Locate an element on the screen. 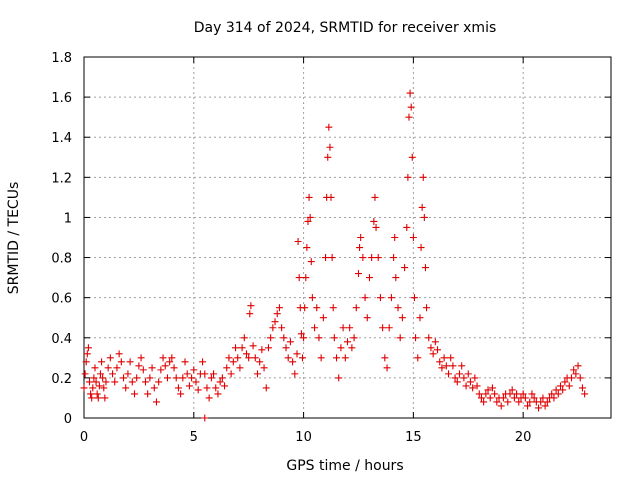  x-axis-label: GPS time / hours is located at coordinates (344, 466).